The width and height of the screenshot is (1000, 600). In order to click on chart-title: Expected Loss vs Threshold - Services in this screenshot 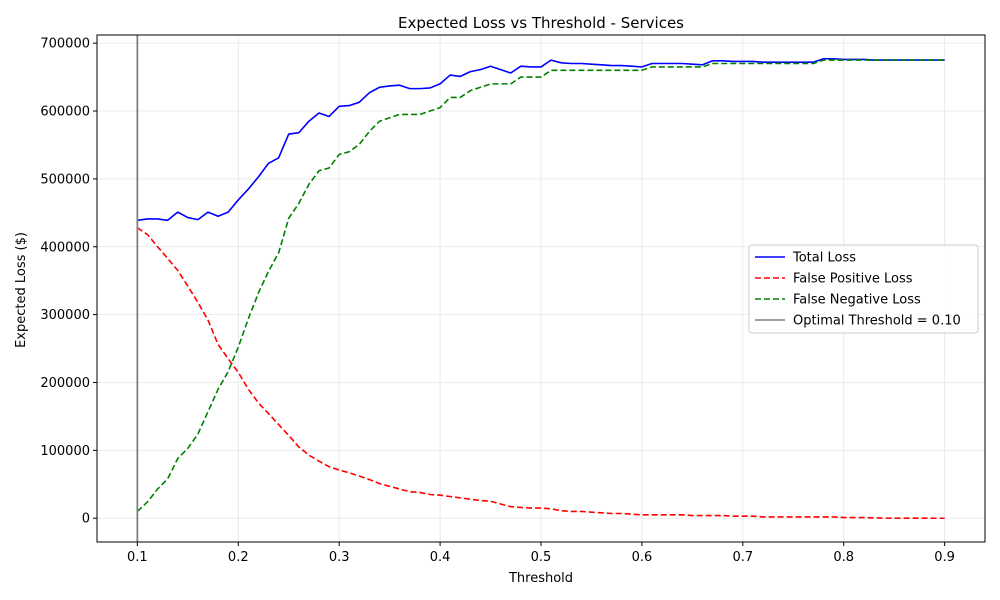, I will do `click(541, 23)`.